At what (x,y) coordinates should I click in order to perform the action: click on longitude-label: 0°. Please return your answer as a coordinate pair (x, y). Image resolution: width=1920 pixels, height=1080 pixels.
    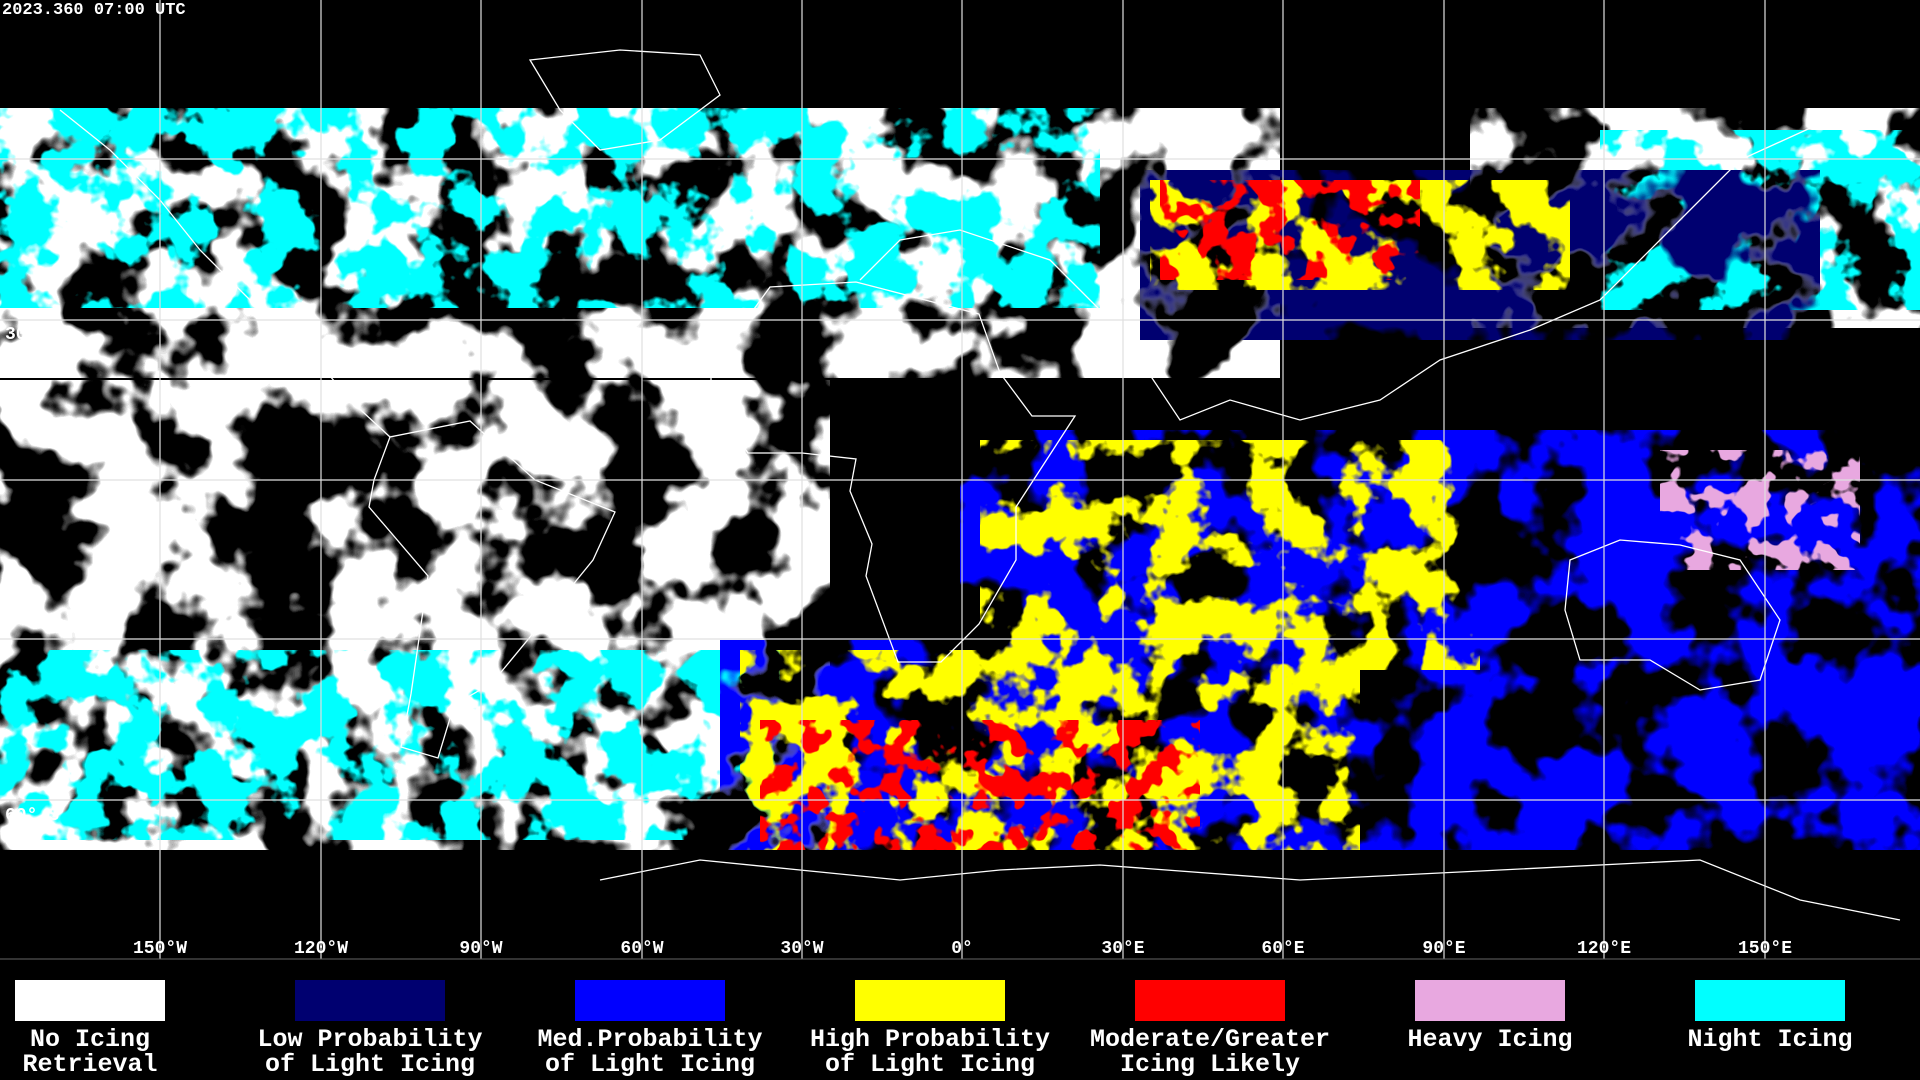
    Looking at the image, I should click on (962, 949).